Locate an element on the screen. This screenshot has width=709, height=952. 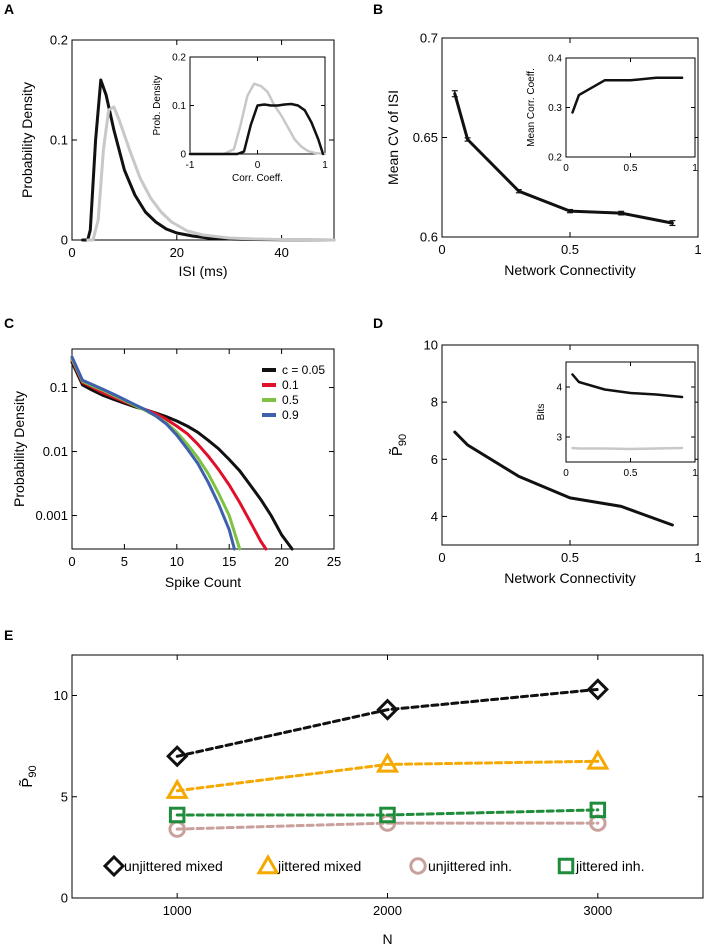
a-inset-series-black-line is located at coordinates (256, 129).